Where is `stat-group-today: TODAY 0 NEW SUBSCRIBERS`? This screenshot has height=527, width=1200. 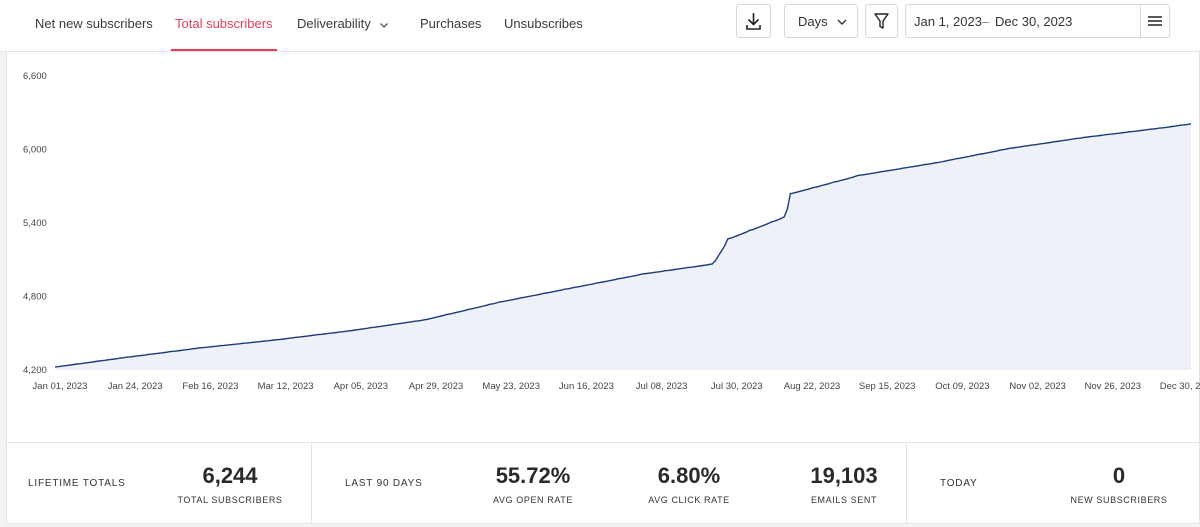
stat-group-today: TODAY 0 NEW SUBSCRIBERS is located at coordinates (1053, 483).